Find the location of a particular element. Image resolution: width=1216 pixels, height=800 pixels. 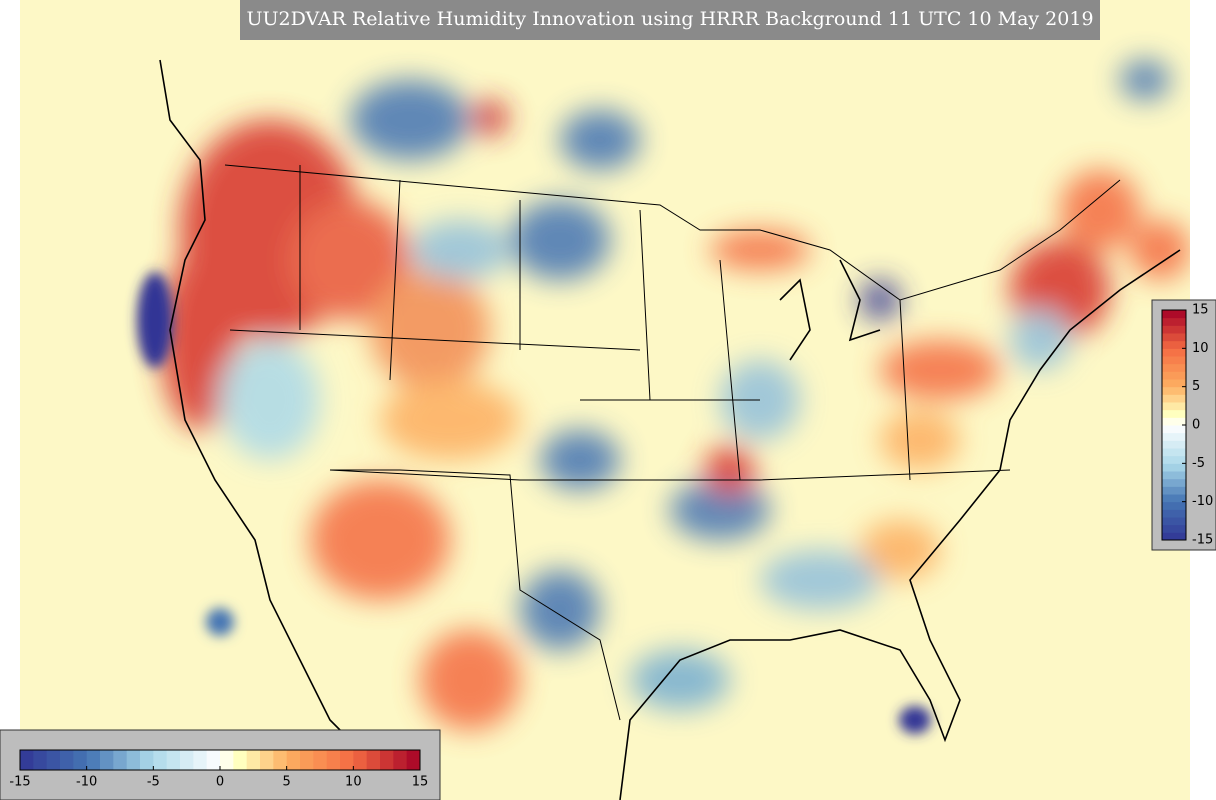

title-box is located at coordinates (670, 20).